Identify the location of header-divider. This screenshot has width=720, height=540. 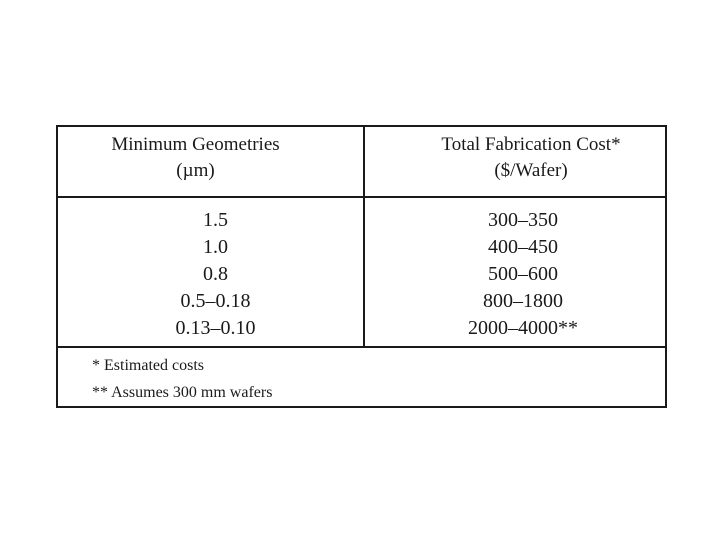
(361, 197).